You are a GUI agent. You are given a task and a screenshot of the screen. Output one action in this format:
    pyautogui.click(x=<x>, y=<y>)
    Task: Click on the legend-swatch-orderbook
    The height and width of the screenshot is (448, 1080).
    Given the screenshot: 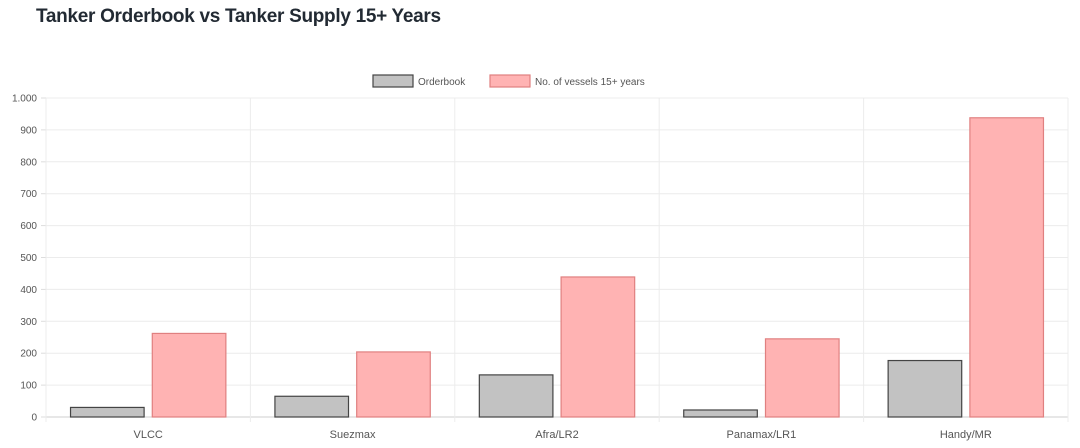 What is the action you would take?
    pyautogui.click(x=393, y=81)
    